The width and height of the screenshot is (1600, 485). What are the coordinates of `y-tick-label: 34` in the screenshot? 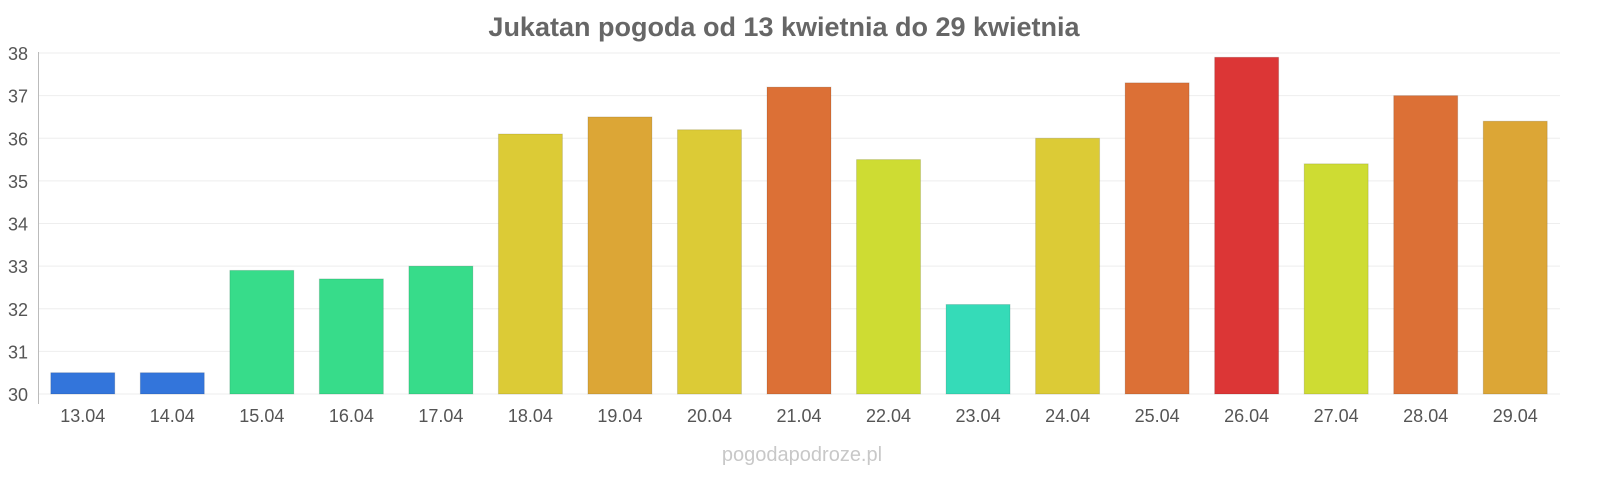 It's located at (18, 225).